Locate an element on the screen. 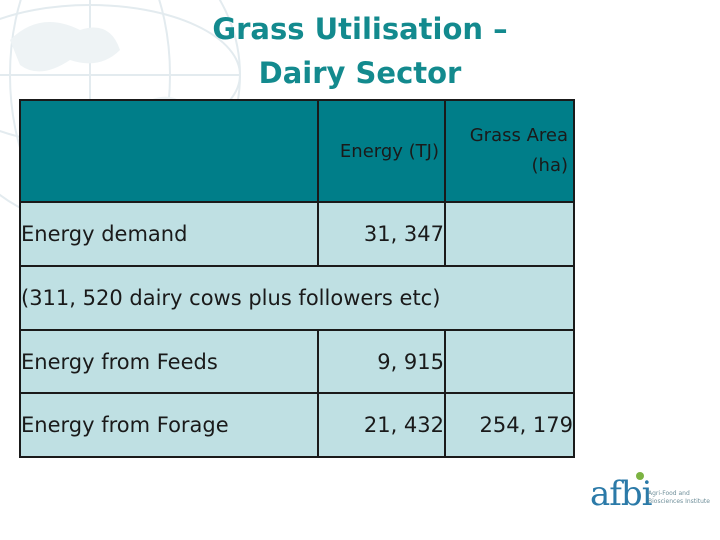  table-row: Energy demand 31, 347 is located at coordinates (297, 234).